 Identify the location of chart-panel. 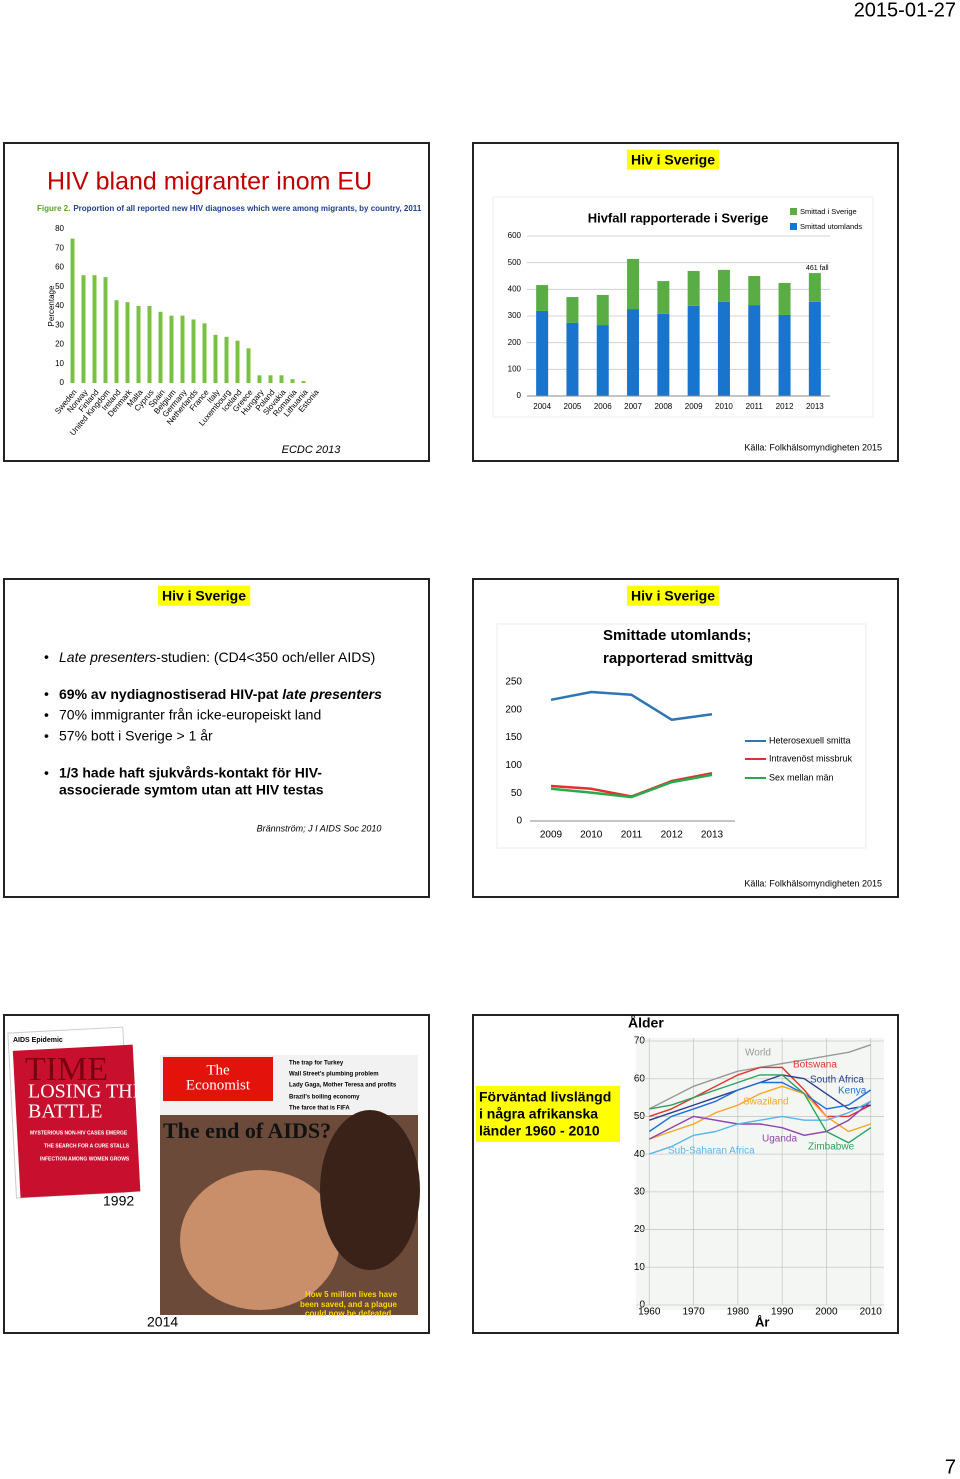
(681, 736).